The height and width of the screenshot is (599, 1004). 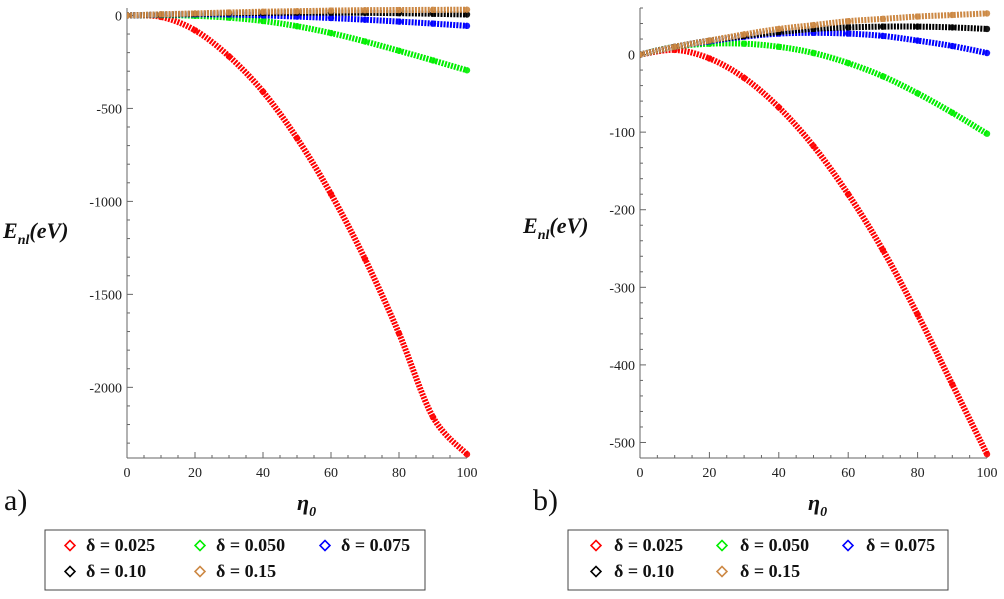 I want to click on y-tick-label: -100, so click(x=622, y=133).